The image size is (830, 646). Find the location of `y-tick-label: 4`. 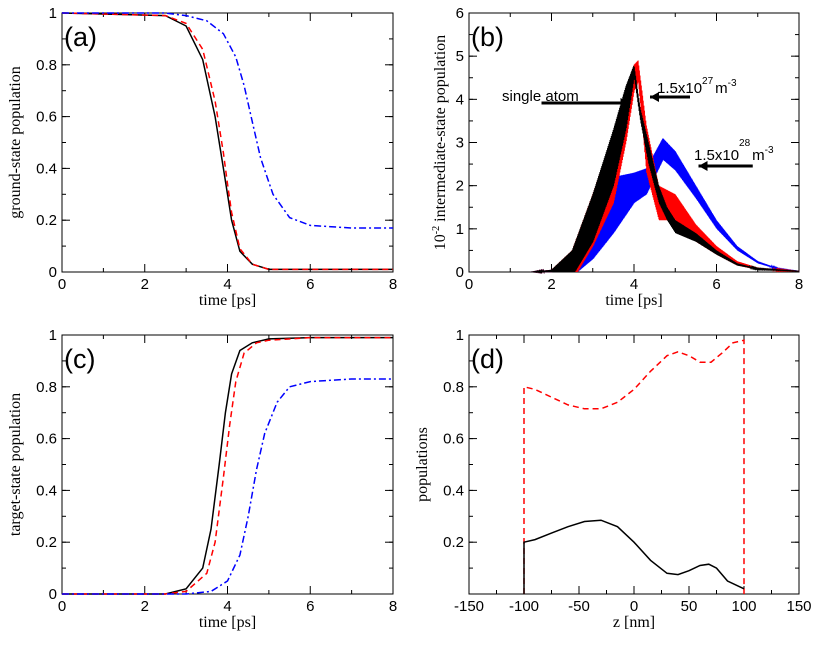

y-tick-label: 4 is located at coordinates (460, 99).